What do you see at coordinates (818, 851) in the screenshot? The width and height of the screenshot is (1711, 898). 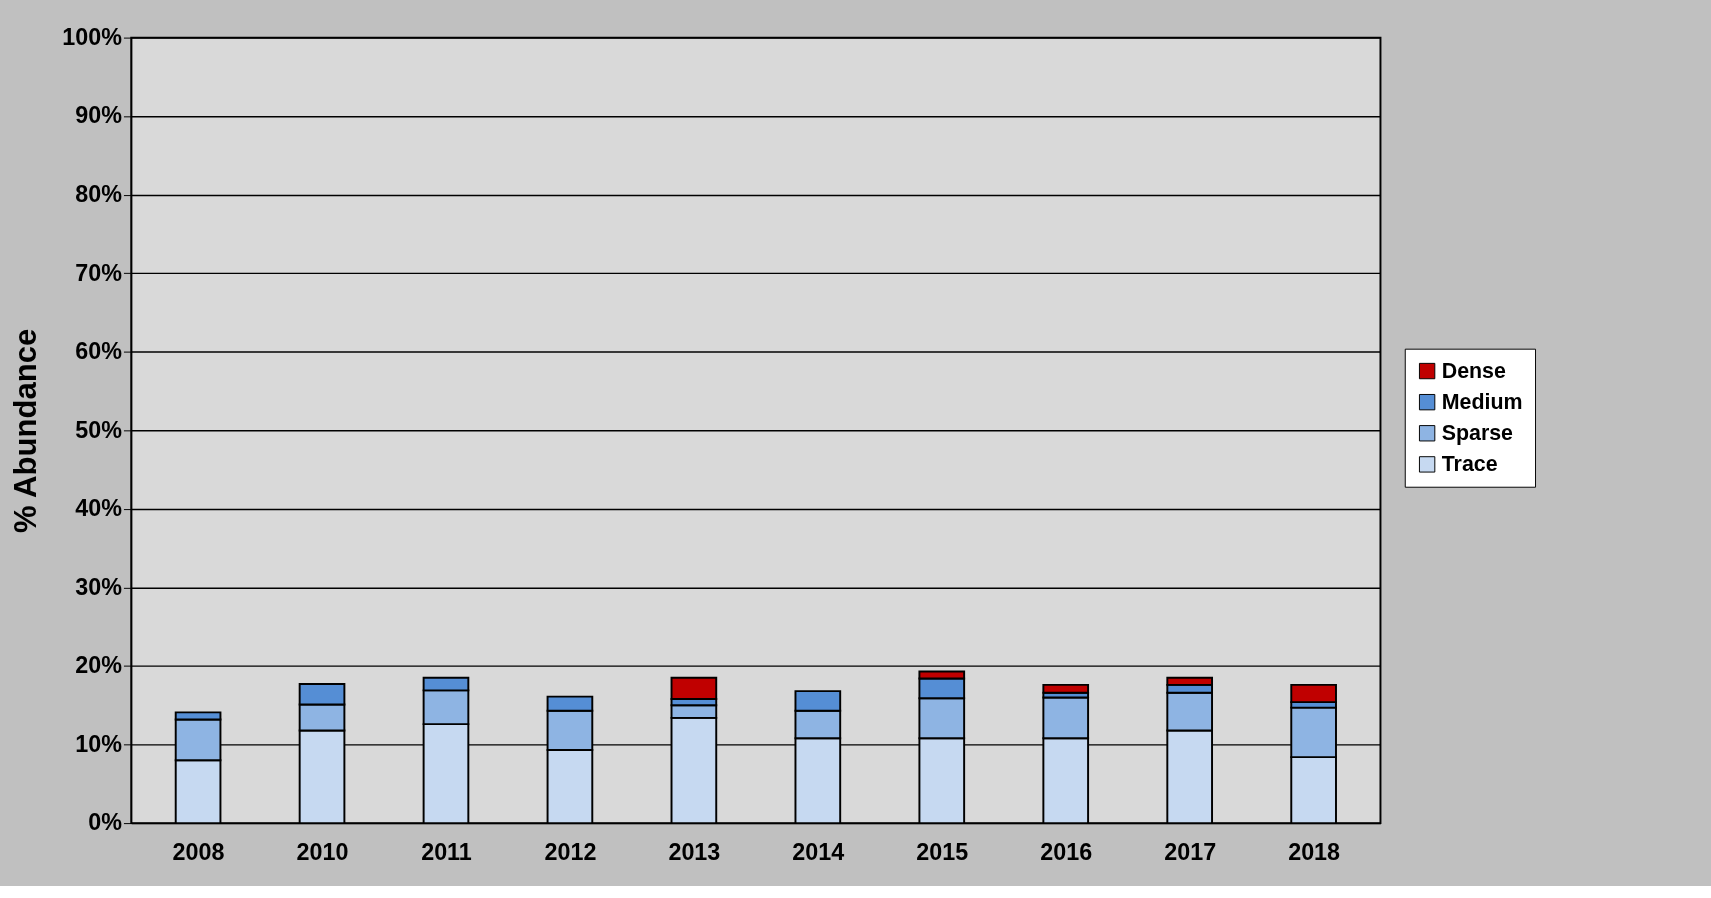 I see `x-tick-label: 2014` at bounding box center [818, 851].